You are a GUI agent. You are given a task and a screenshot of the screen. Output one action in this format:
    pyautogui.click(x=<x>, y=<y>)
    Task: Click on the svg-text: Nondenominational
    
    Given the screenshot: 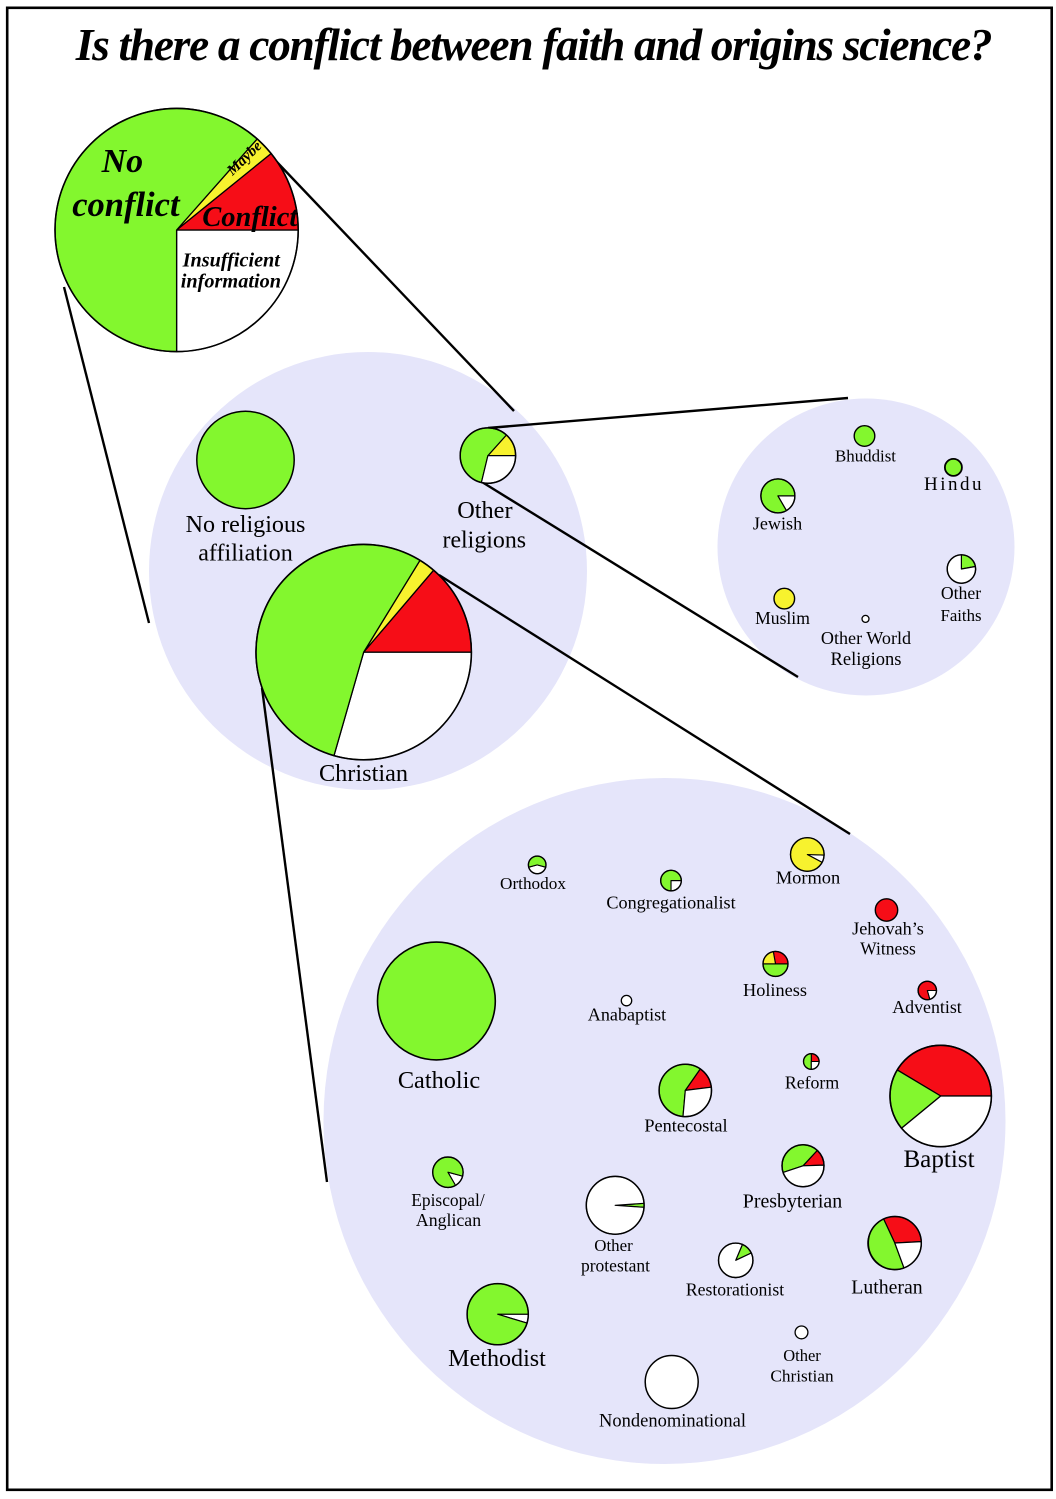 What is the action you would take?
    pyautogui.click(x=672, y=1422)
    